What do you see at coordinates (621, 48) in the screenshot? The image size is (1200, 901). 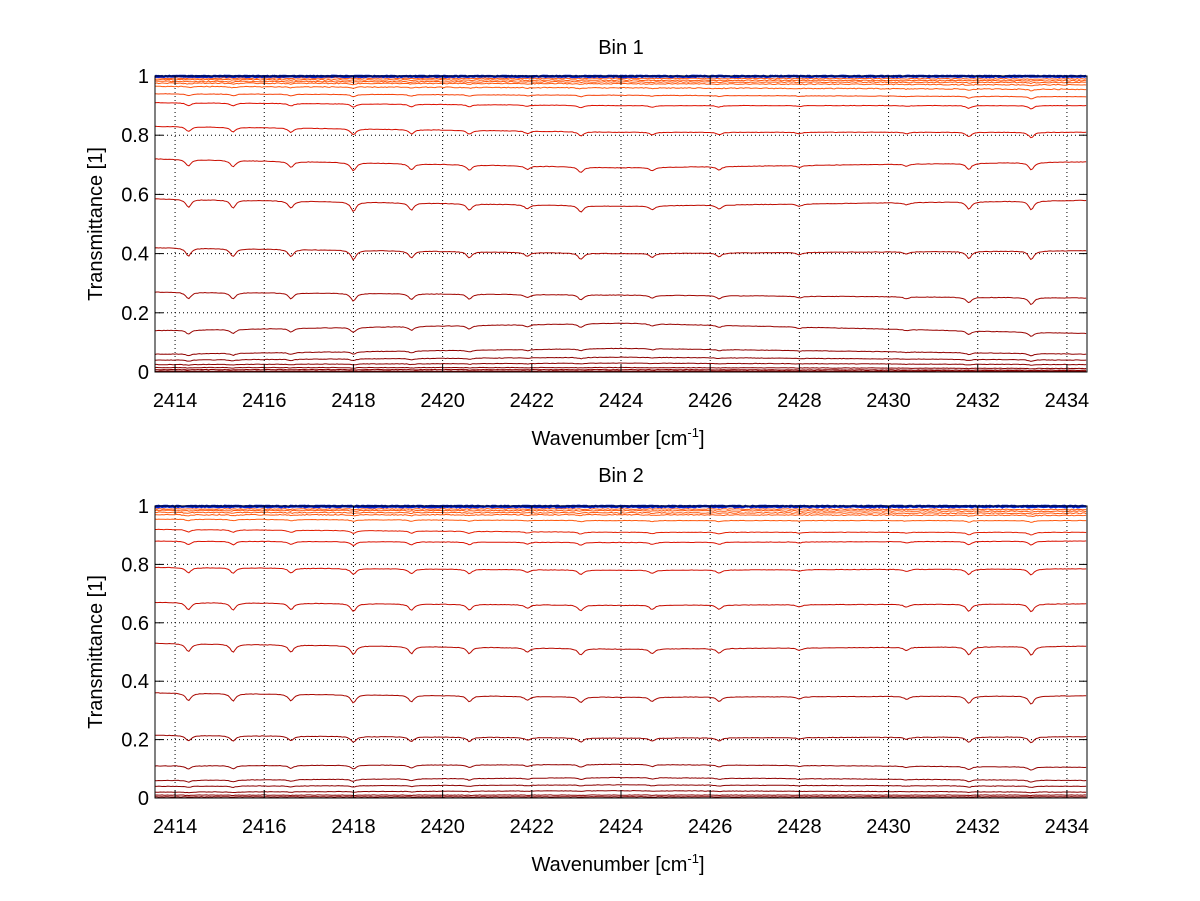 I see `chart-title: Bin 1` at bounding box center [621, 48].